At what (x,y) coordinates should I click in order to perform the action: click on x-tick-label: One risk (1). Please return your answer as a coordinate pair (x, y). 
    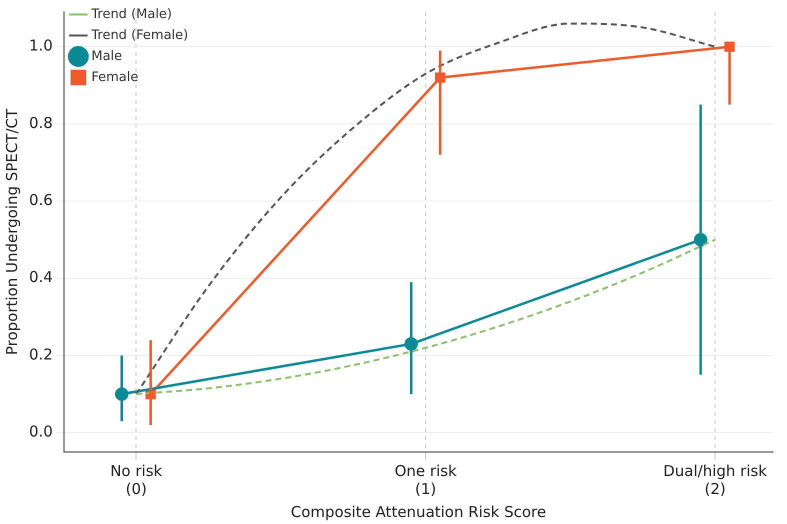
    Looking at the image, I should click on (426, 480).